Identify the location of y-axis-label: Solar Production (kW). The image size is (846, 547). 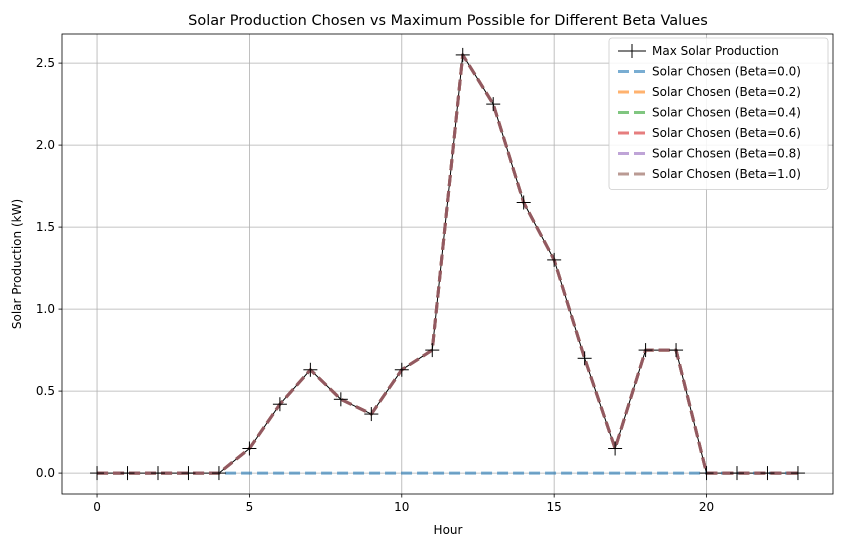
(17, 264).